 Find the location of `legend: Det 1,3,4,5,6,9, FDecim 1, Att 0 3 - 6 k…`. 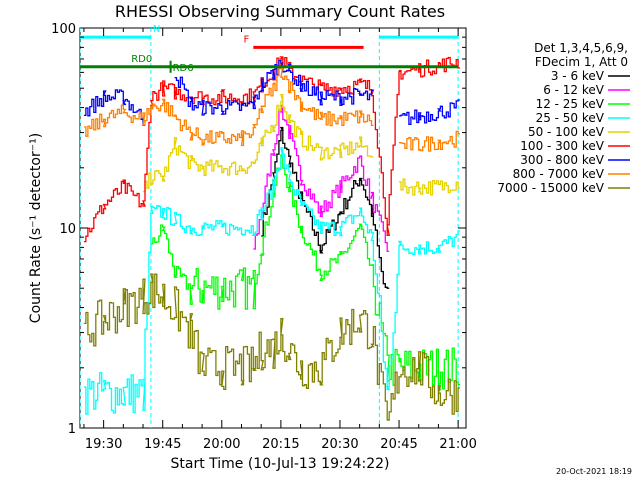

legend: Det 1,3,4,5,6,9, FDecim 1, Att 0 3 - 6 k… is located at coordinates (563, 118).